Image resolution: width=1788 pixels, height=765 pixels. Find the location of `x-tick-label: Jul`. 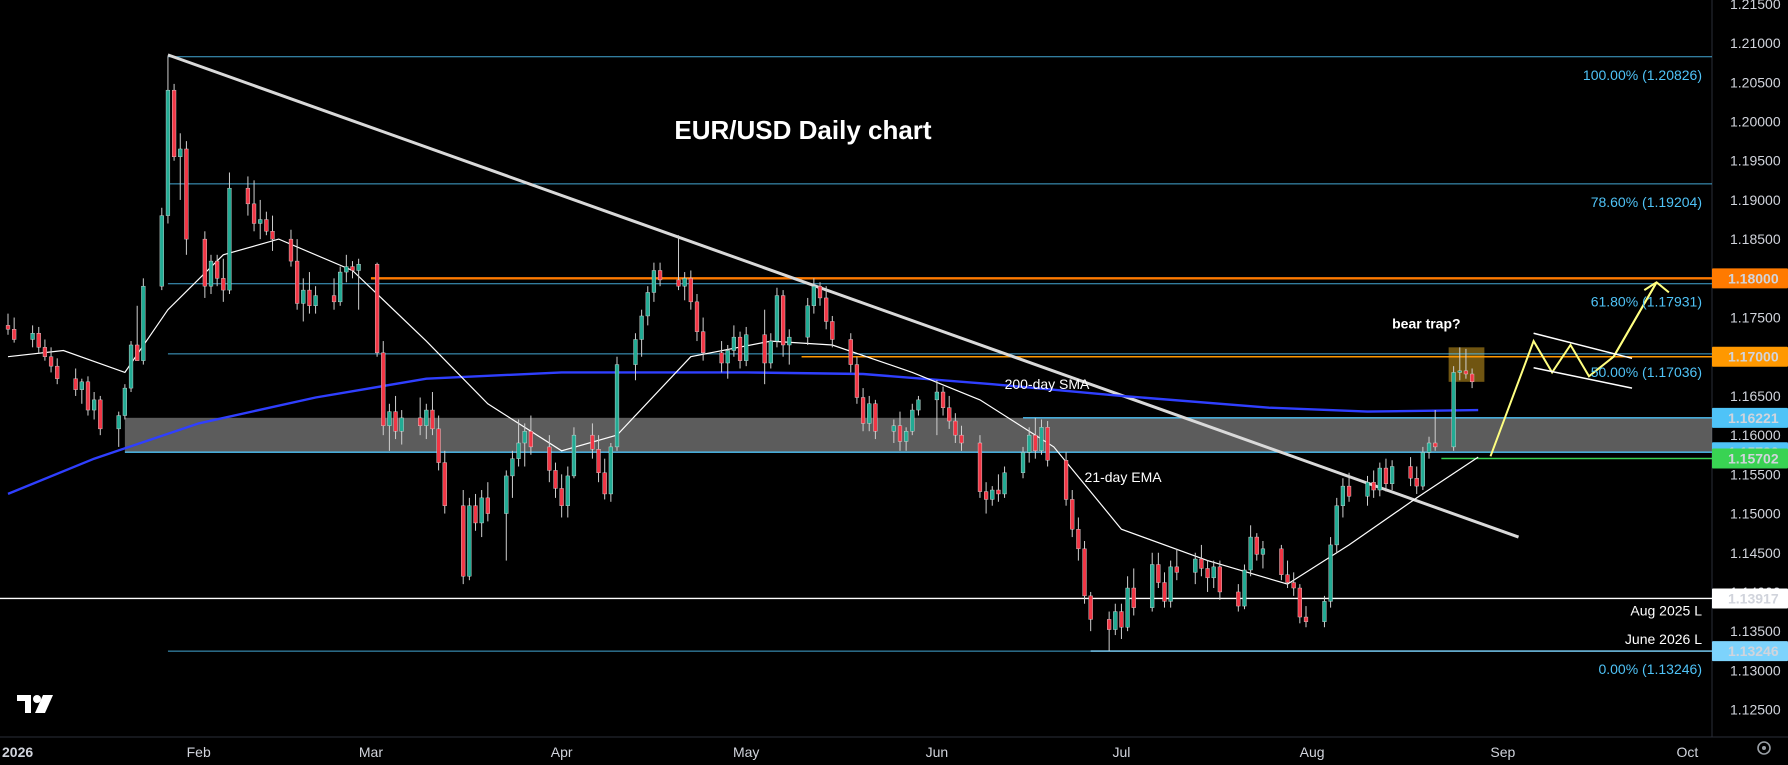

x-tick-label: Jul is located at coordinates (1121, 752).